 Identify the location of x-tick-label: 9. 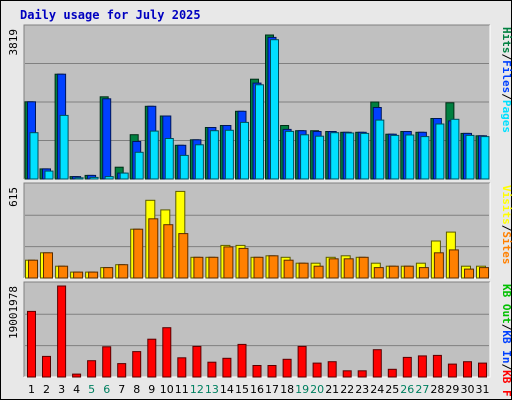
(151, 389).